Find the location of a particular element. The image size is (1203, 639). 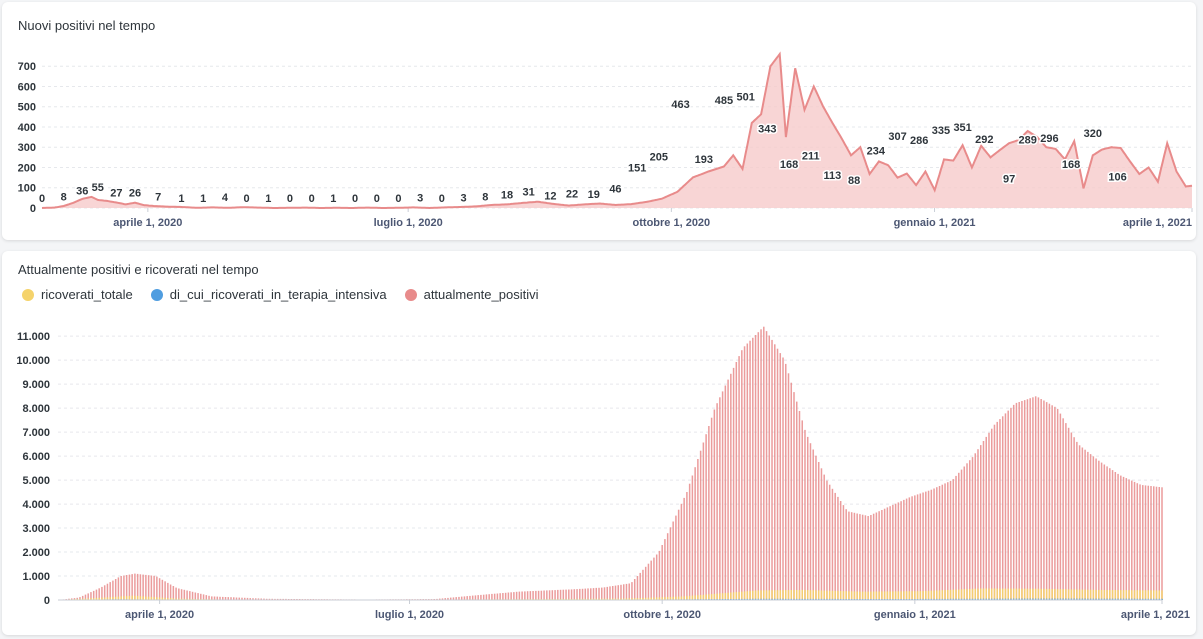

y-tick-label: 6.000 is located at coordinates (36, 457).